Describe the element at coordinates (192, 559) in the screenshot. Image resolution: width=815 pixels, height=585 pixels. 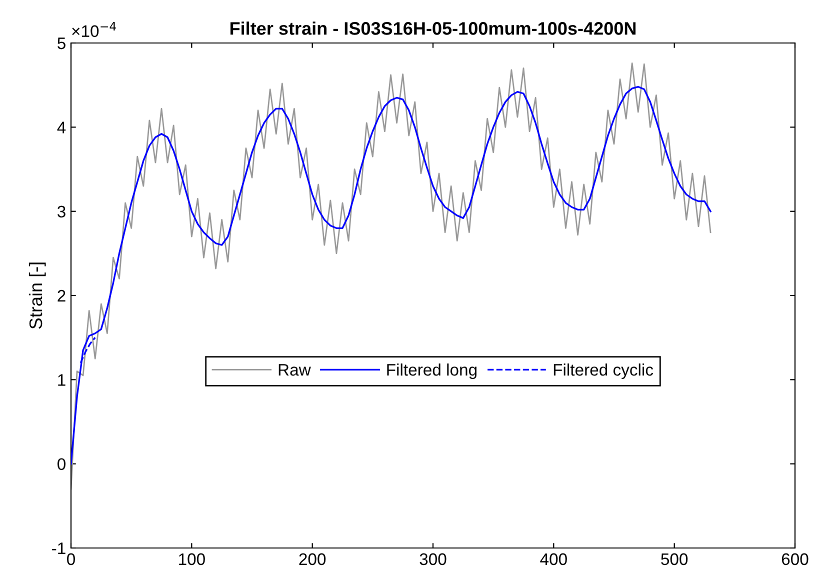
I see `x-tick-label: 100` at that location.